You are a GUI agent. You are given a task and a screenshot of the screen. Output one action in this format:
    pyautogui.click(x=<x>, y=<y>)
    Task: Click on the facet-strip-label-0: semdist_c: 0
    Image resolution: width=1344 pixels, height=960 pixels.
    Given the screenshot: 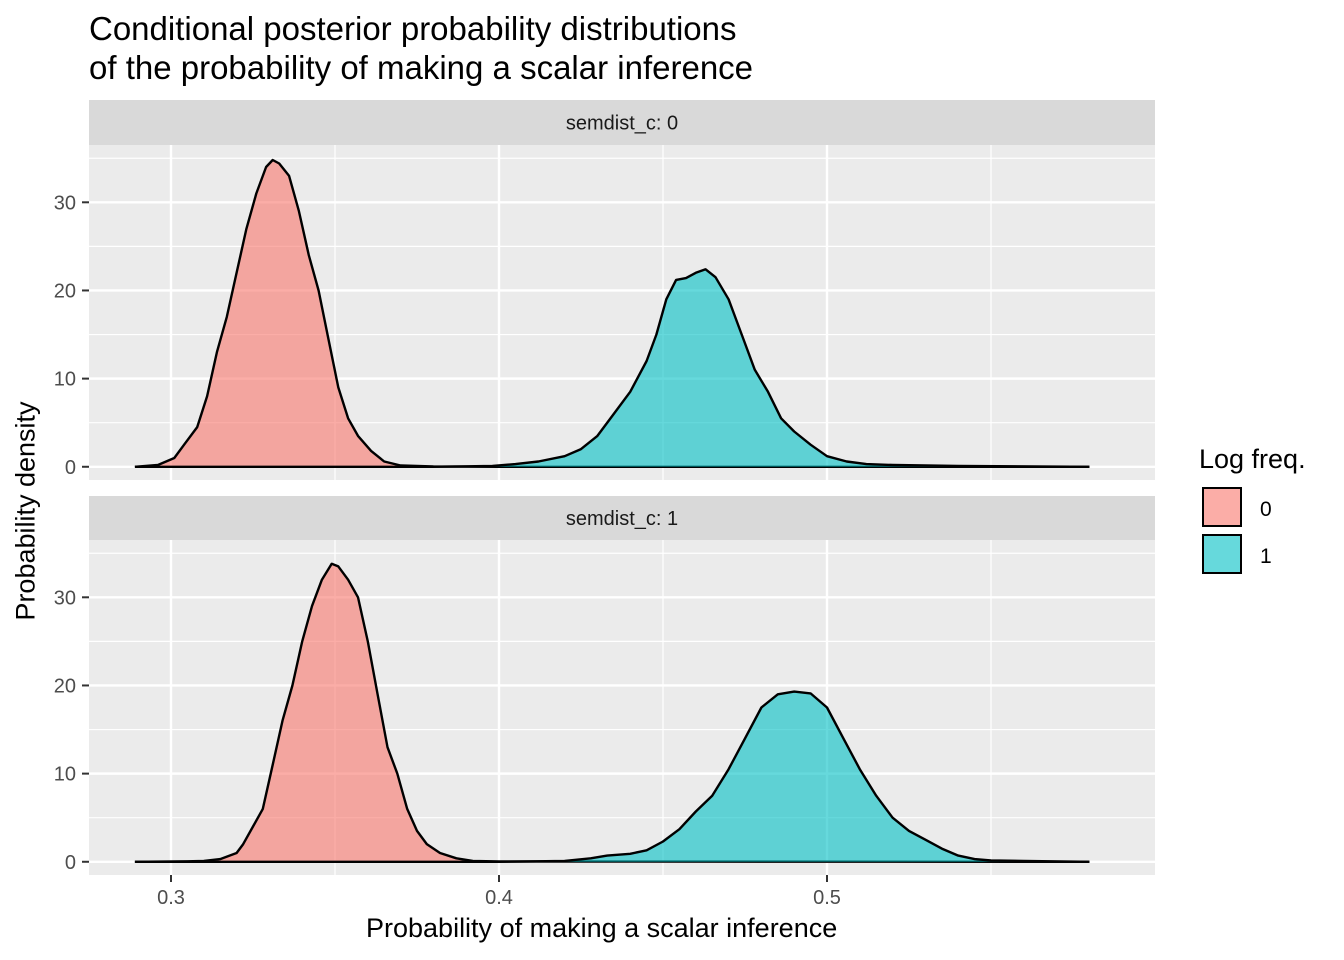 What is the action you would take?
    pyautogui.click(x=622, y=124)
    